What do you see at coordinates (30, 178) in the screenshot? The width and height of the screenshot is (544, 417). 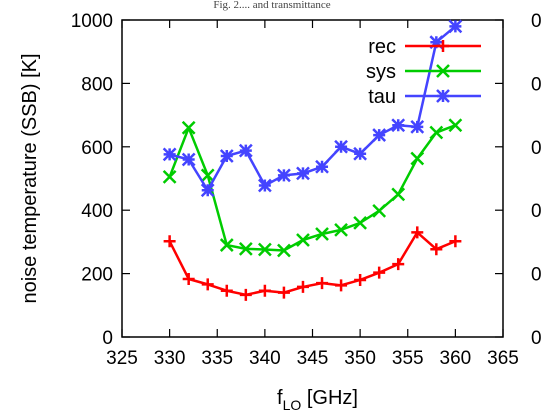 I see `y-axis-label: noise temperature (SSB) [K]` at bounding box center [30, 178].